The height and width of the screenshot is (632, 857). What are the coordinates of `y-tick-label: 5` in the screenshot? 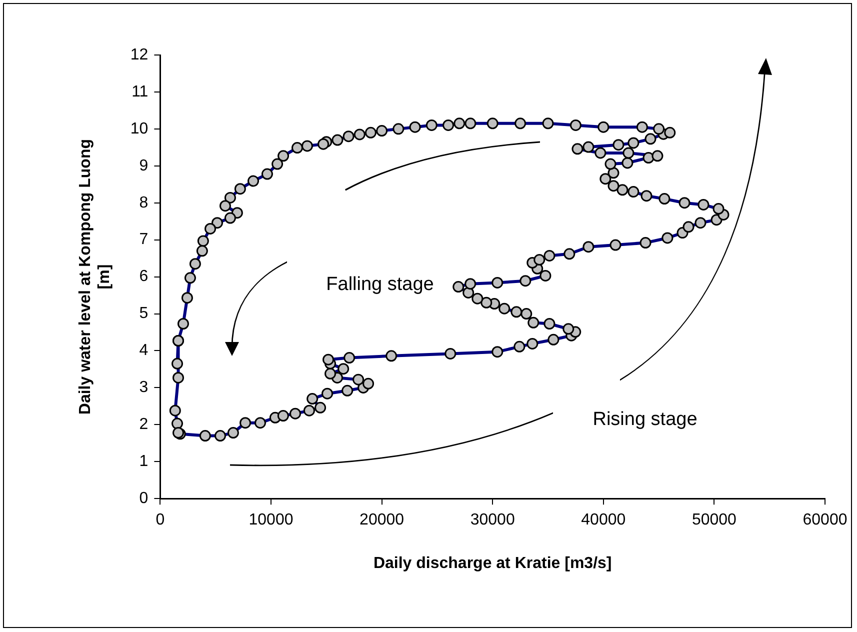 It's located at (143, 313).